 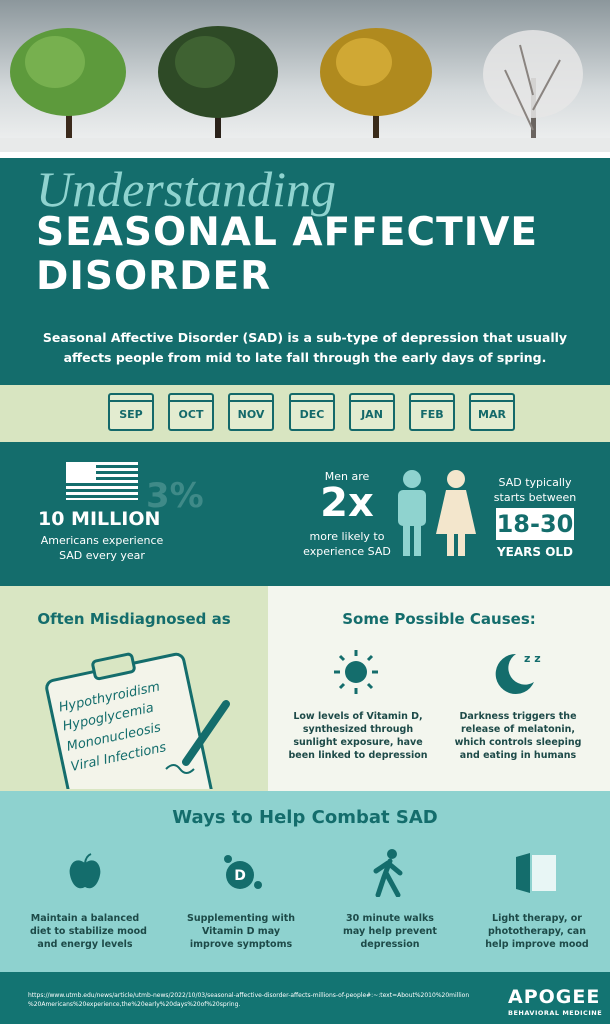 I want to click on section-title: Often Misdiagnosed as, so click(x=134, y=619).